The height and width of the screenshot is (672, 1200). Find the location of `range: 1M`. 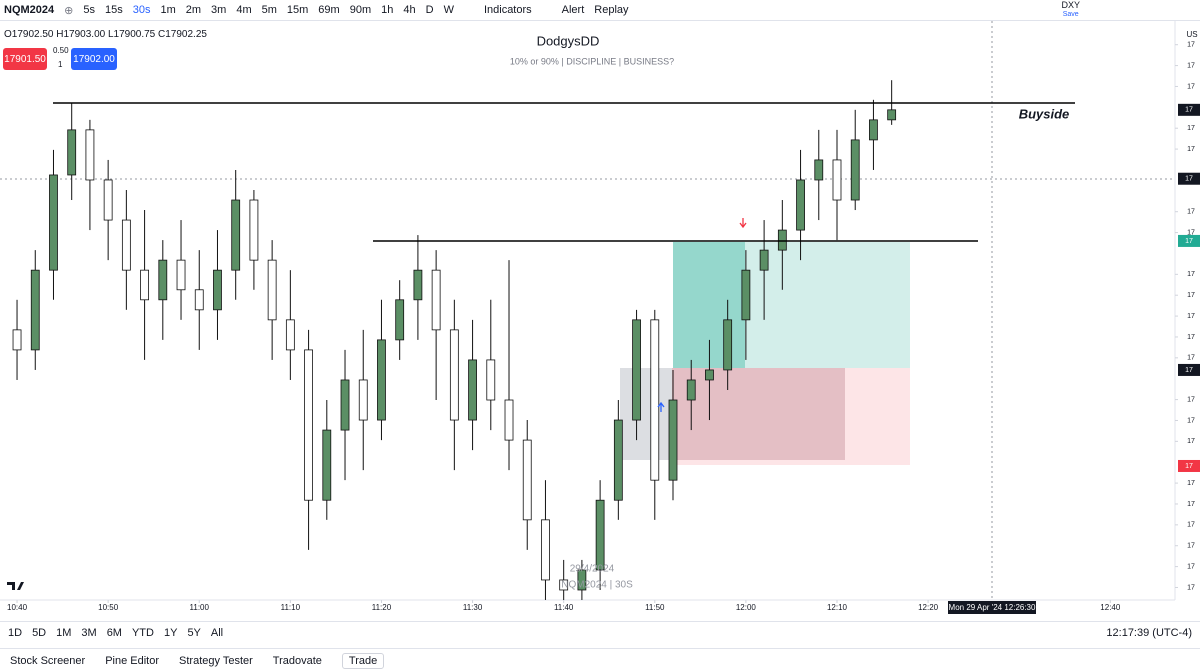

range: 1M is located at coordinates (64, 633).